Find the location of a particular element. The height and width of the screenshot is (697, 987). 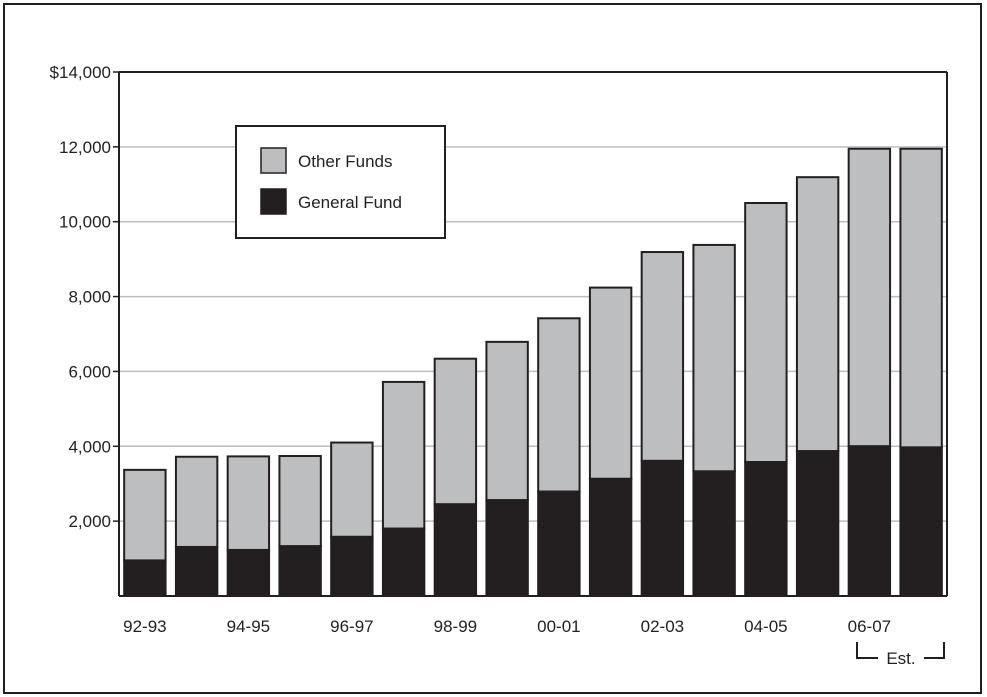

x-tick-label: 98-99 is located at coordinates (455, 626).